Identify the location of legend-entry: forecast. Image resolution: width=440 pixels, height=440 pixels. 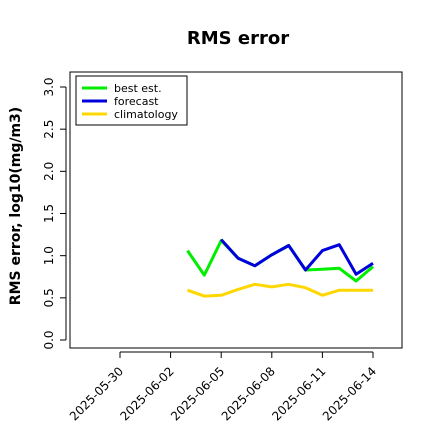
(136, 101).